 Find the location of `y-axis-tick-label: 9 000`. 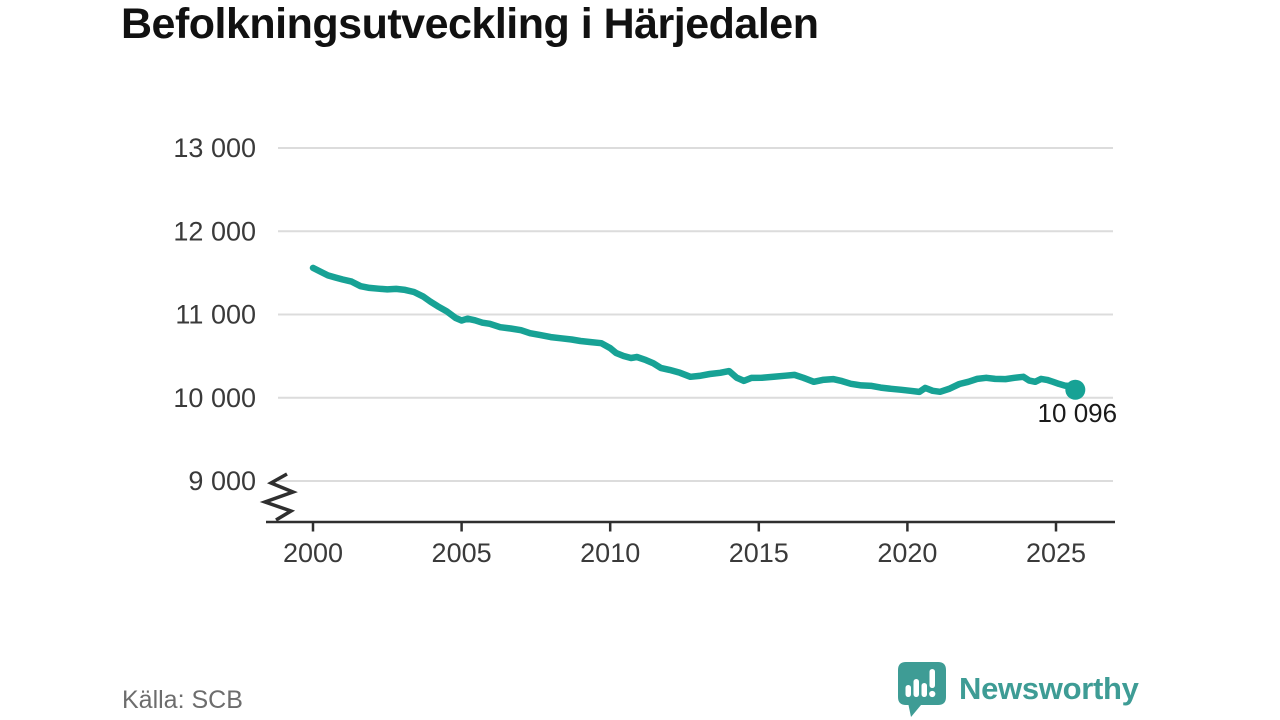

y-axis-tick-label: 9 000 is located at coordinates (222, 481).